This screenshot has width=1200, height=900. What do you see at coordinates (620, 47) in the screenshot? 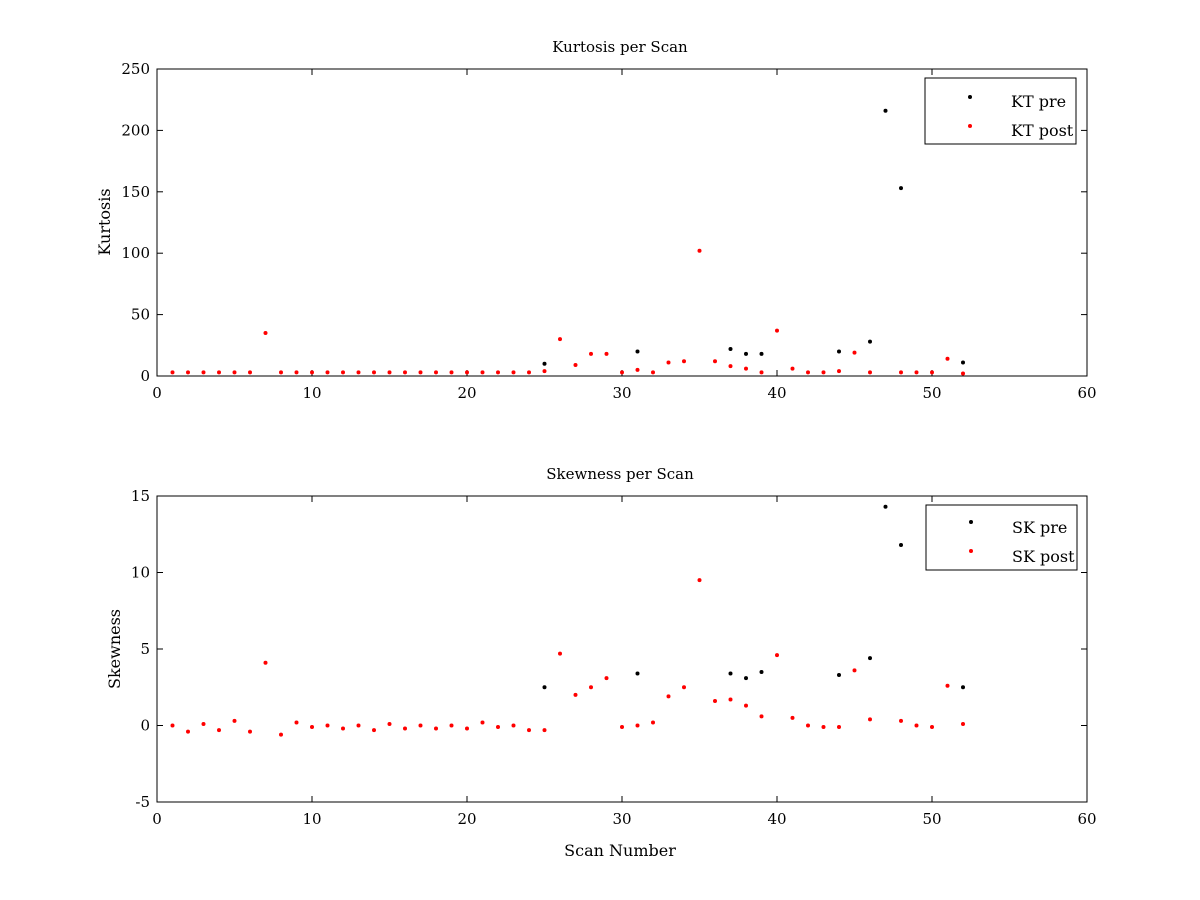
I see `chart-title: Kurtosis per Scan` at bounding box center [620, 47].